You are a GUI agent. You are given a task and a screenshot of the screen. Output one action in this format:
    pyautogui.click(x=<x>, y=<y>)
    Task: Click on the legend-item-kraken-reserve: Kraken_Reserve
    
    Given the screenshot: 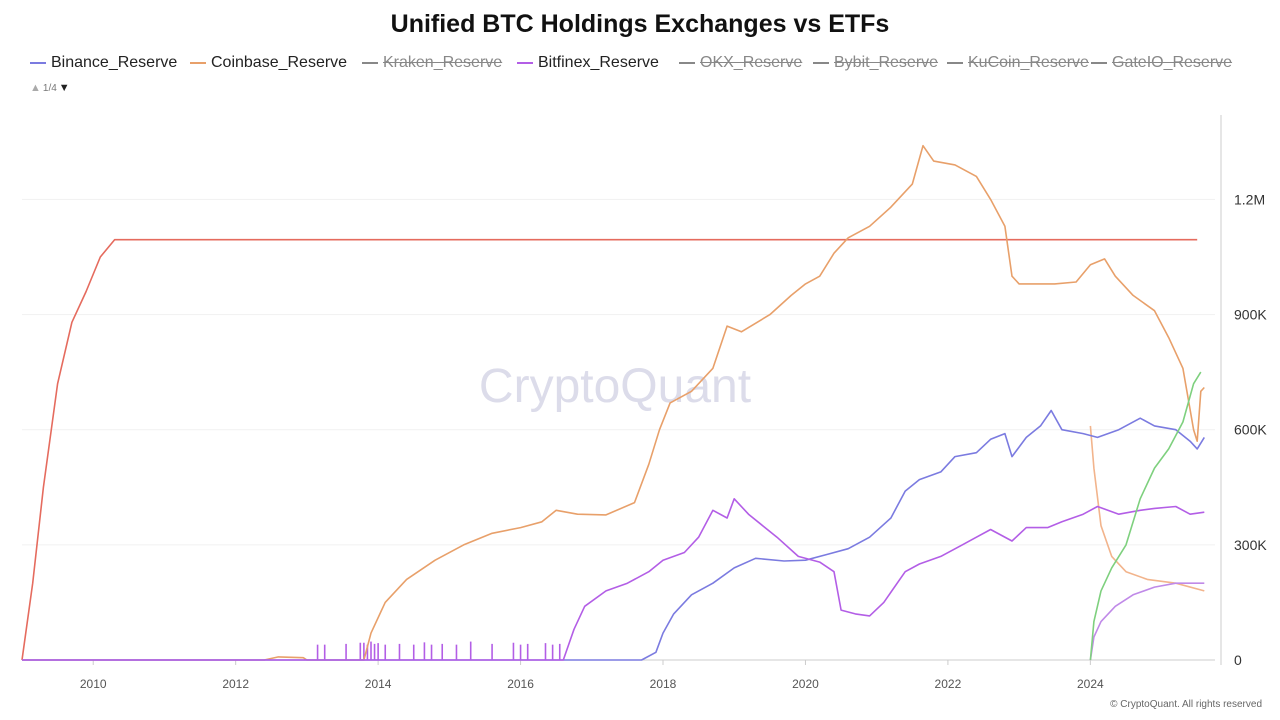 What is the action you would take?
    pyautogui.click(x=439, y=63)
    